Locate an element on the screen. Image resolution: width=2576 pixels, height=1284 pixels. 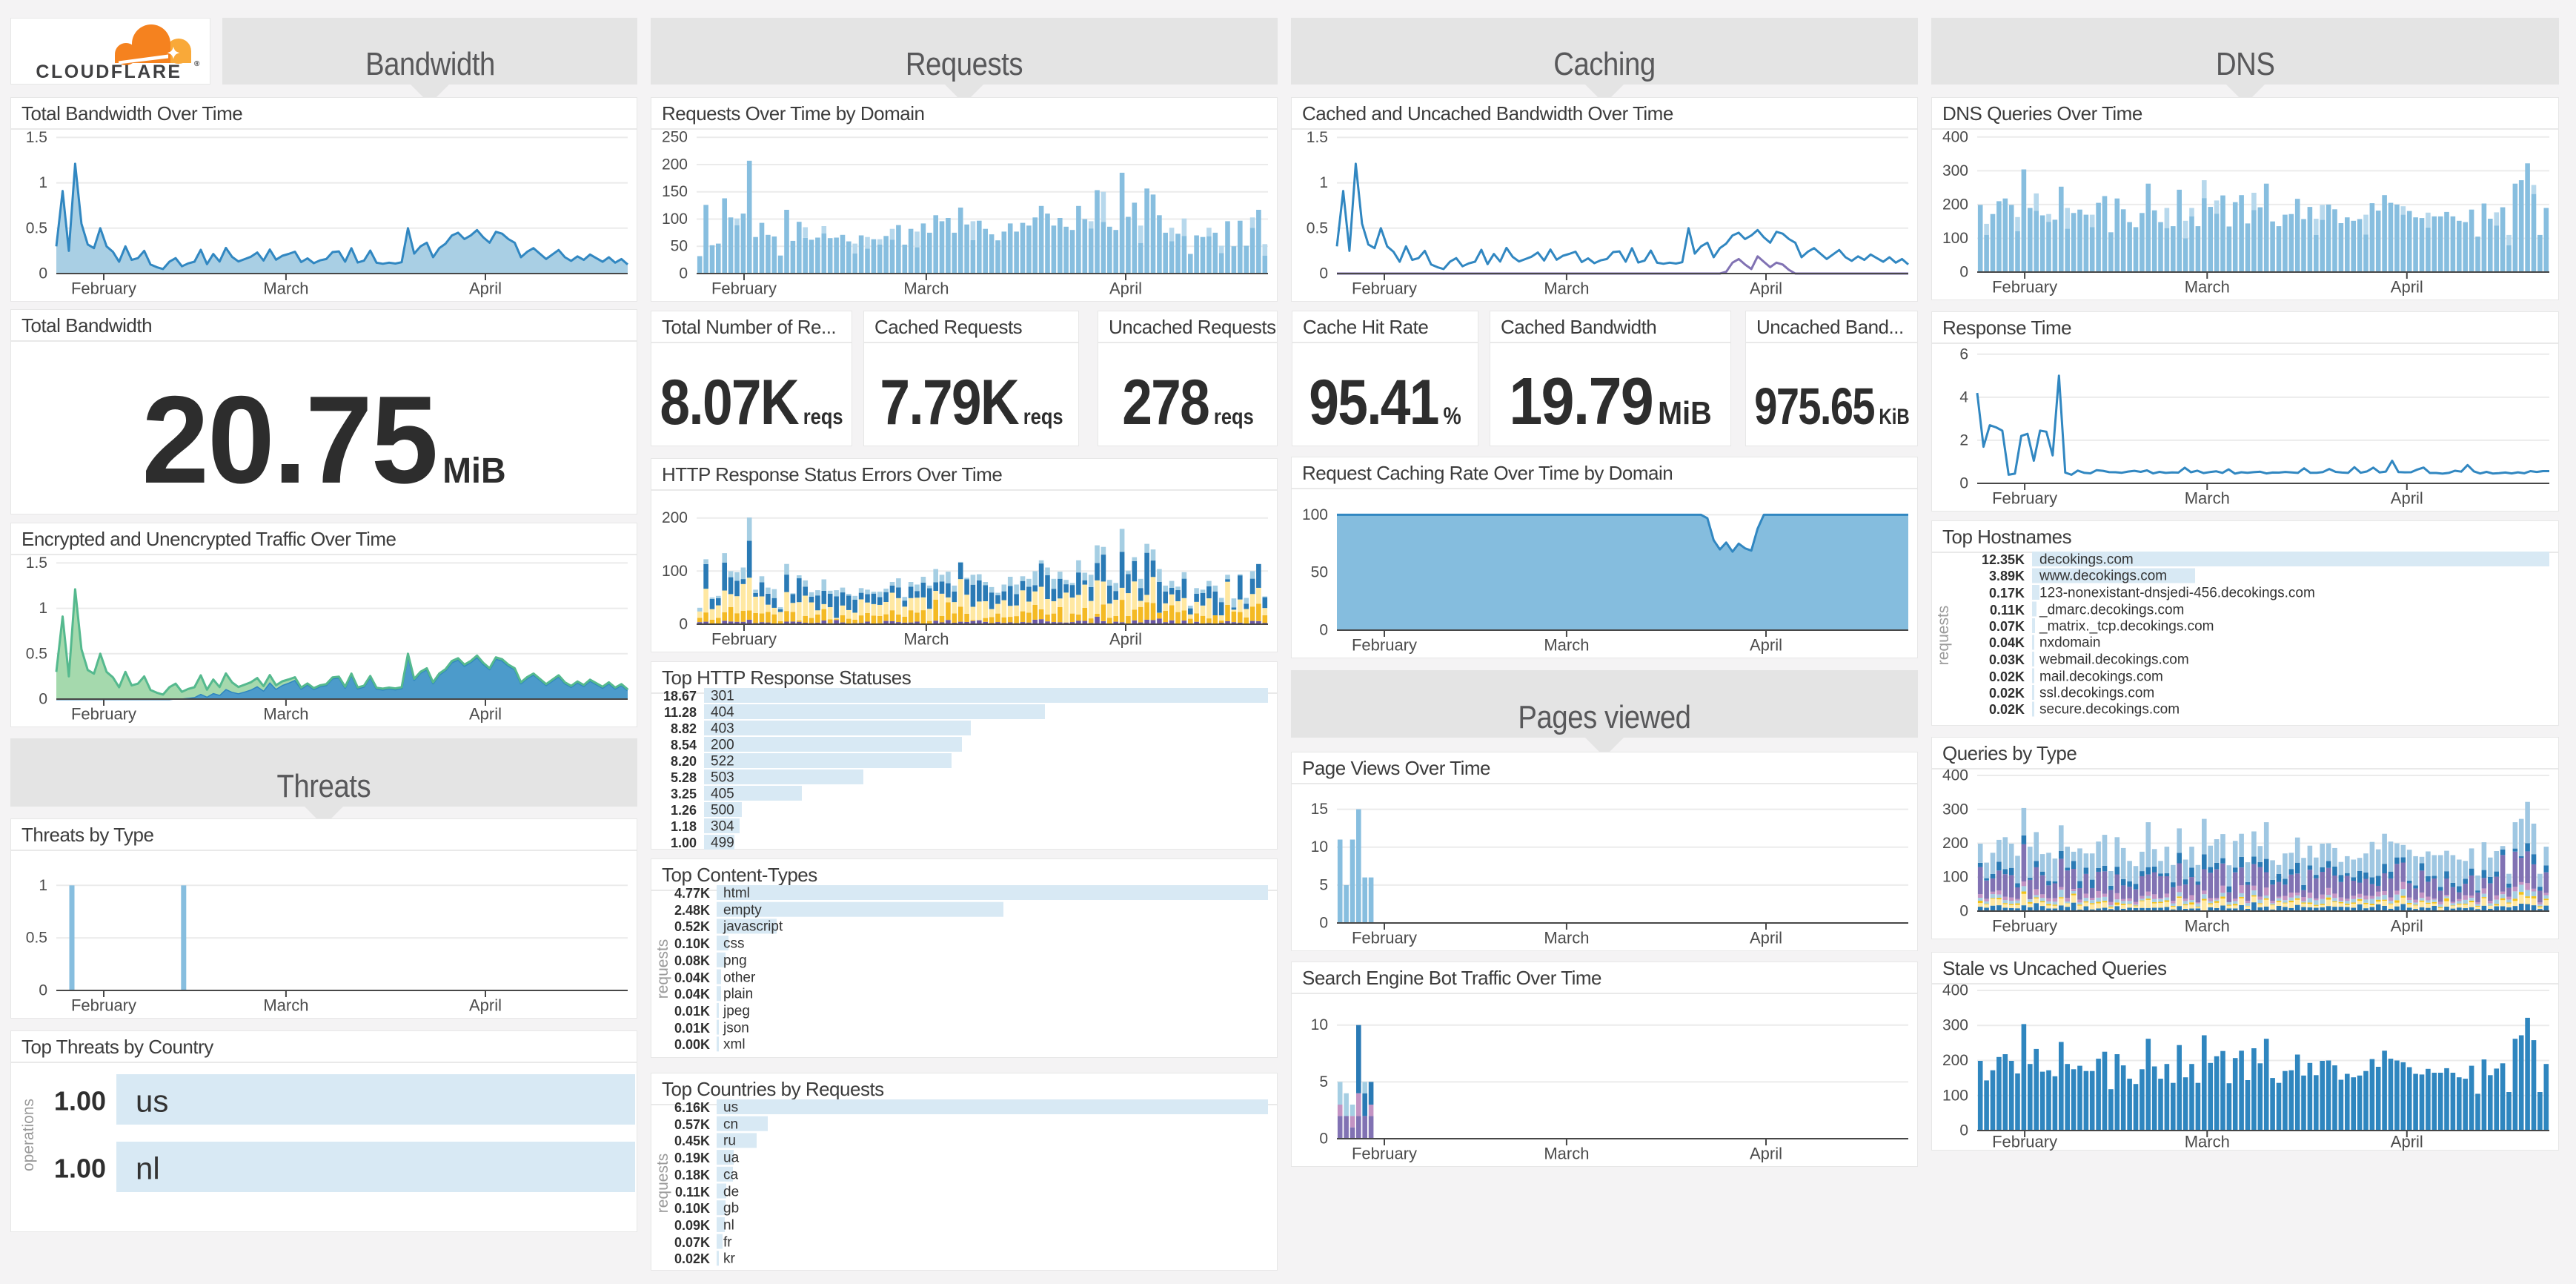
svg-text: requests is located at coordinates (1943, 636).